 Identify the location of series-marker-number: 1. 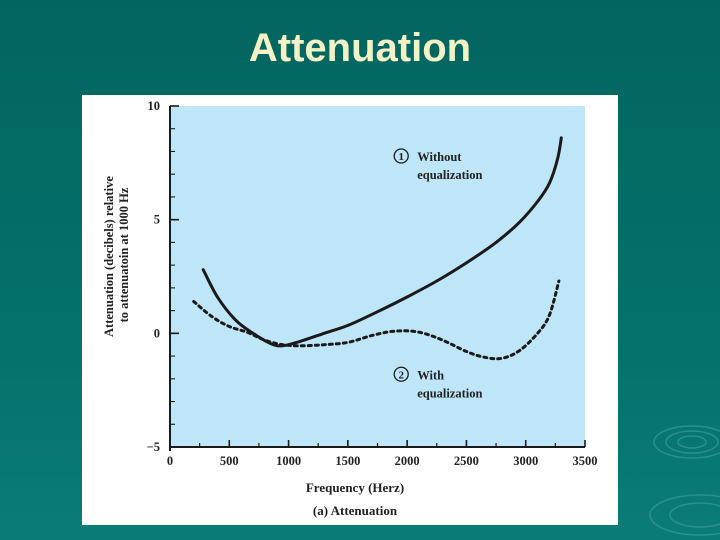
(401, 157).